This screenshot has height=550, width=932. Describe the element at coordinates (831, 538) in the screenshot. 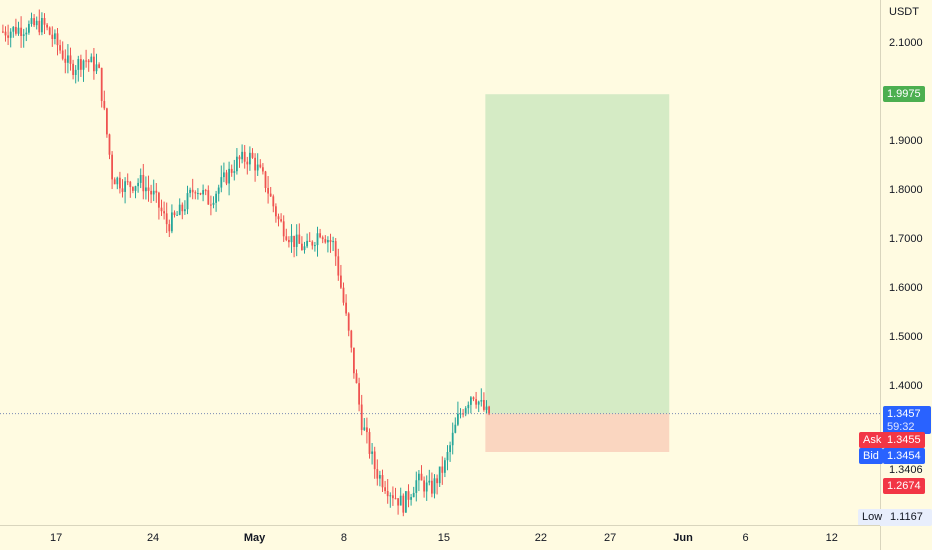

I see `date-tick-label: 12` at that location.